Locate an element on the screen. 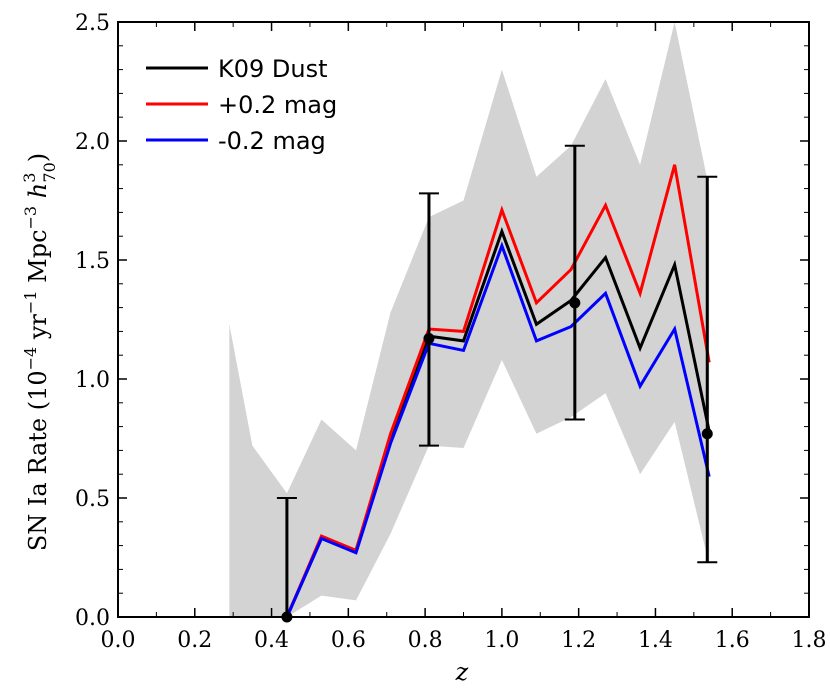 Image resolution: width=830 pixels, height=689 pixels. ylabel-part-hsub: 70 is located at coordinates (49, 172).